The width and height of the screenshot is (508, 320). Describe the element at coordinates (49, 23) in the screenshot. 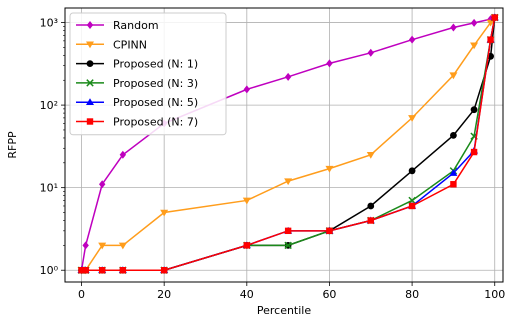

I see `y-tick-label: 10³` at that location.